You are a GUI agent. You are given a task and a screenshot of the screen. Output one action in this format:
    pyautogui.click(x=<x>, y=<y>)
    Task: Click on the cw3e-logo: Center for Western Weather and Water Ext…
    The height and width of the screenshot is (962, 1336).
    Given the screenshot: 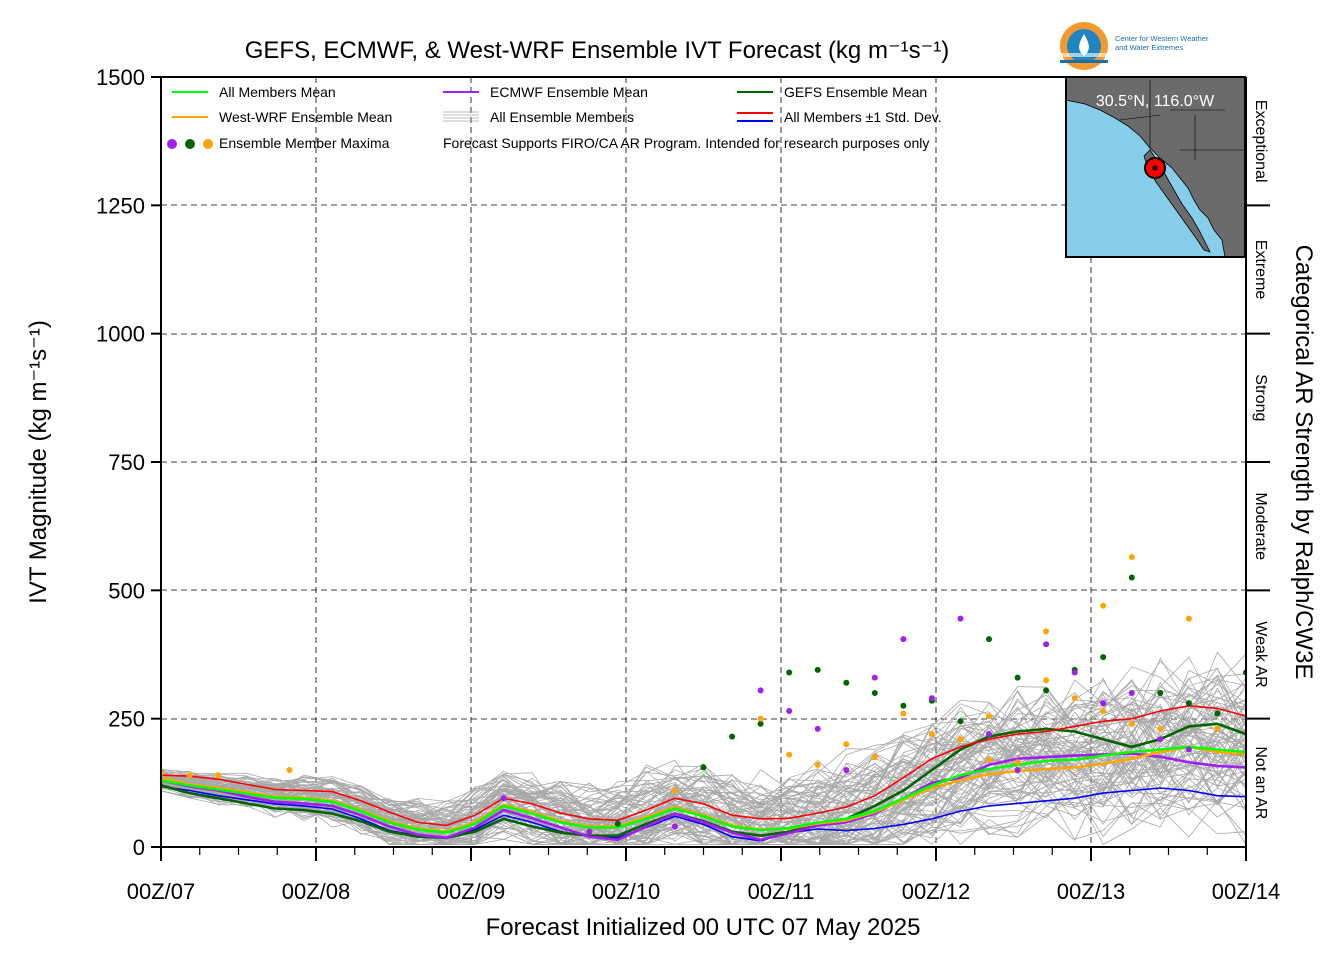 What is the action you would take?
    pyautogui.click(x=1134, y=46)
    